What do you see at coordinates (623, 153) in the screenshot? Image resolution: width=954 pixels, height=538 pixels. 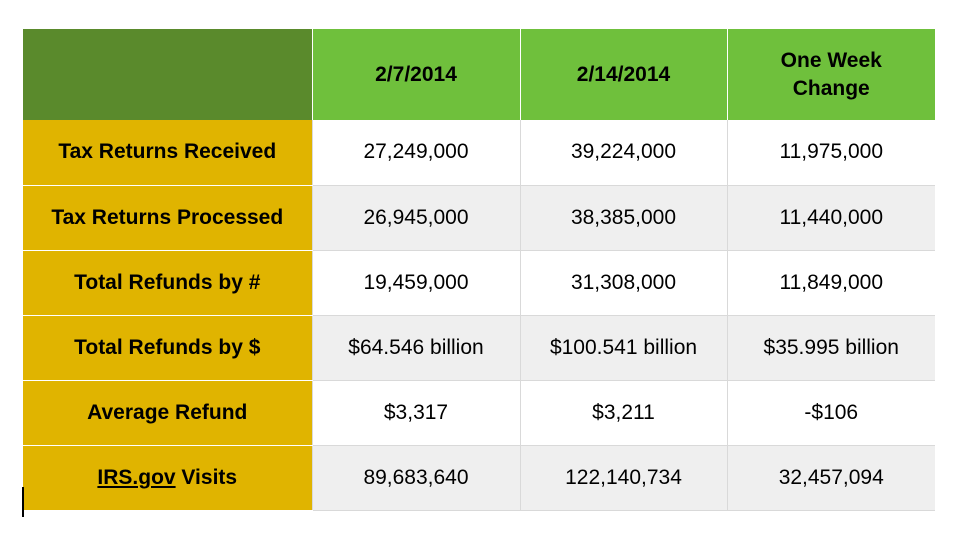 I see `table-cell: 39,224,000` at bounding box center [623, 153].